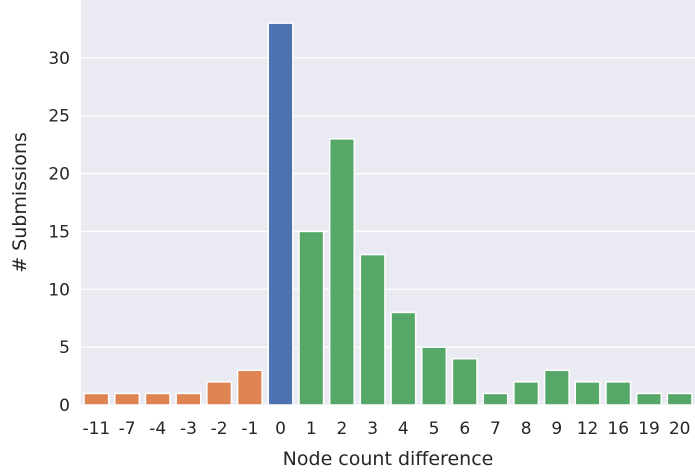 The width and height of the screenshot is (695, 474). What do you see at coordinates (556, 429) in the screenshot?
I see `x-tick-label: 9` at bounding box center [556, 429].